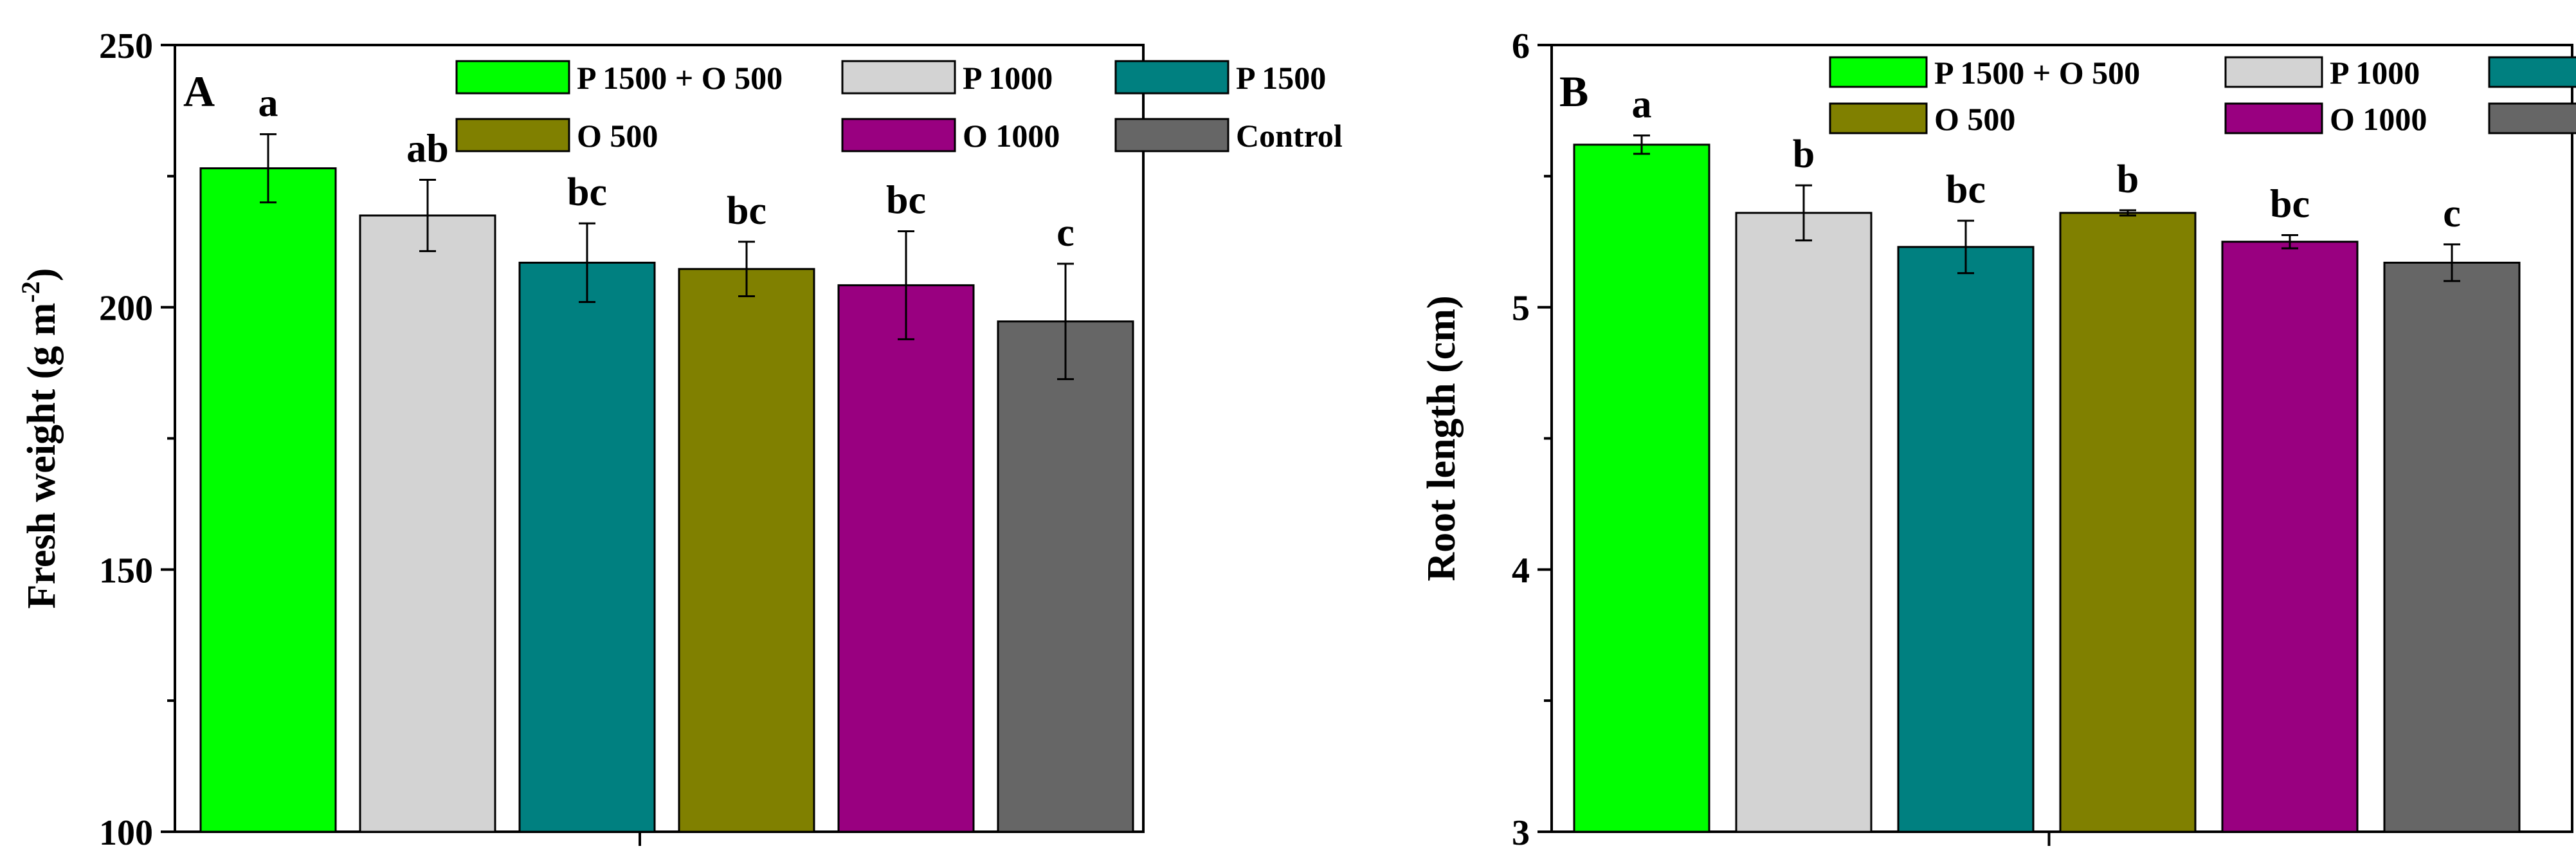  Describe the element at coordinates (2375, 73) in the screenshot. I see `legend-label-b: P 1000` at that location.